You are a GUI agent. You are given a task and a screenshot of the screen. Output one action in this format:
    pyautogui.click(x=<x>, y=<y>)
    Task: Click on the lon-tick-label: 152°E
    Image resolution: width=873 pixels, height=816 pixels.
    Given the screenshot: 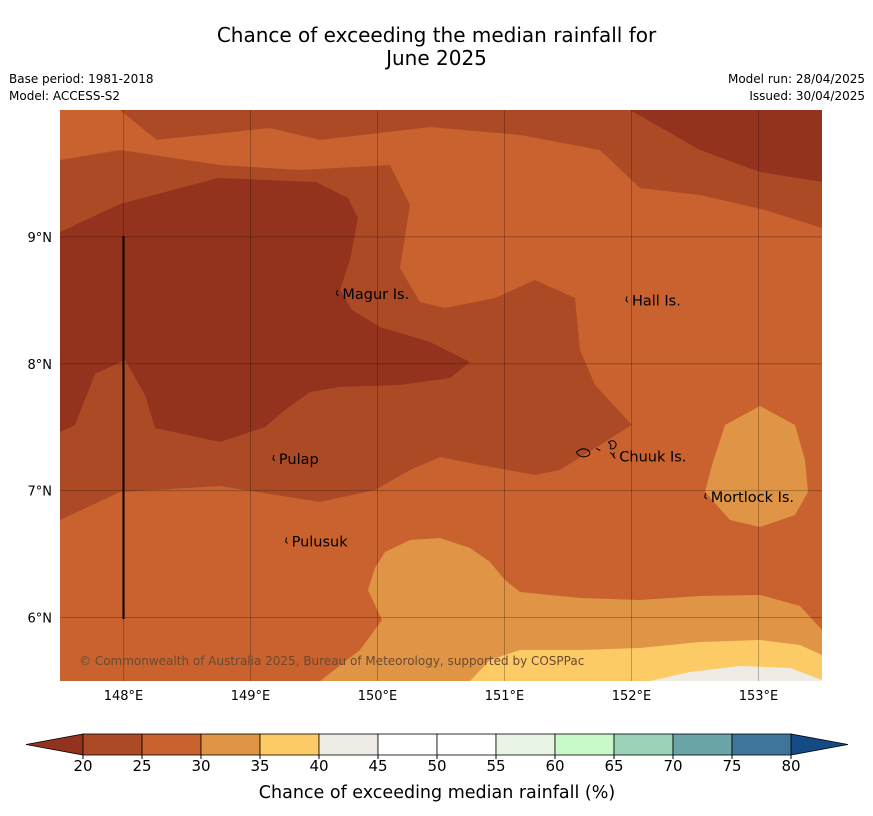 What is the action you would take?
    pyautogui.click(x=632, y=696)
    